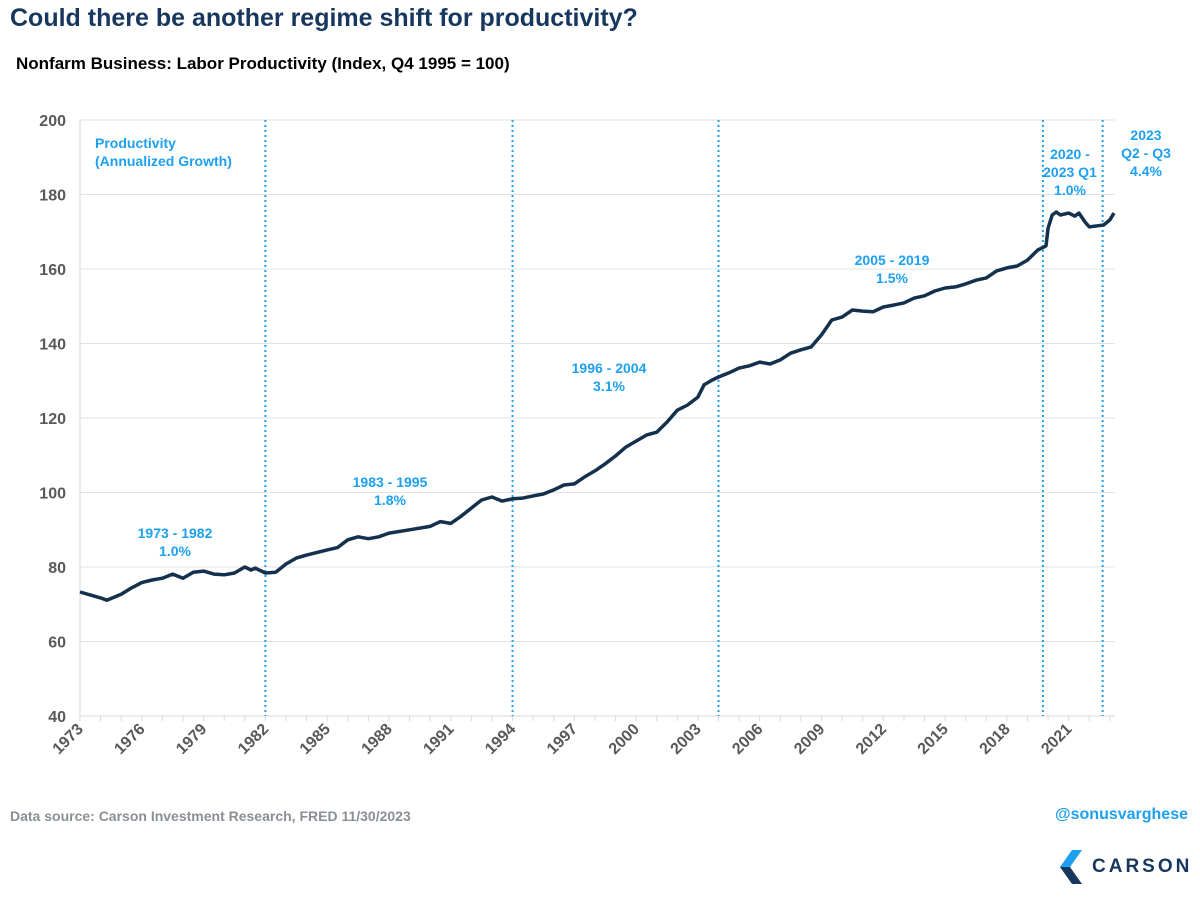 The image size is (1200, 900). I want to click on regime-annotation: 1983 - 1995, so click(390, 482).